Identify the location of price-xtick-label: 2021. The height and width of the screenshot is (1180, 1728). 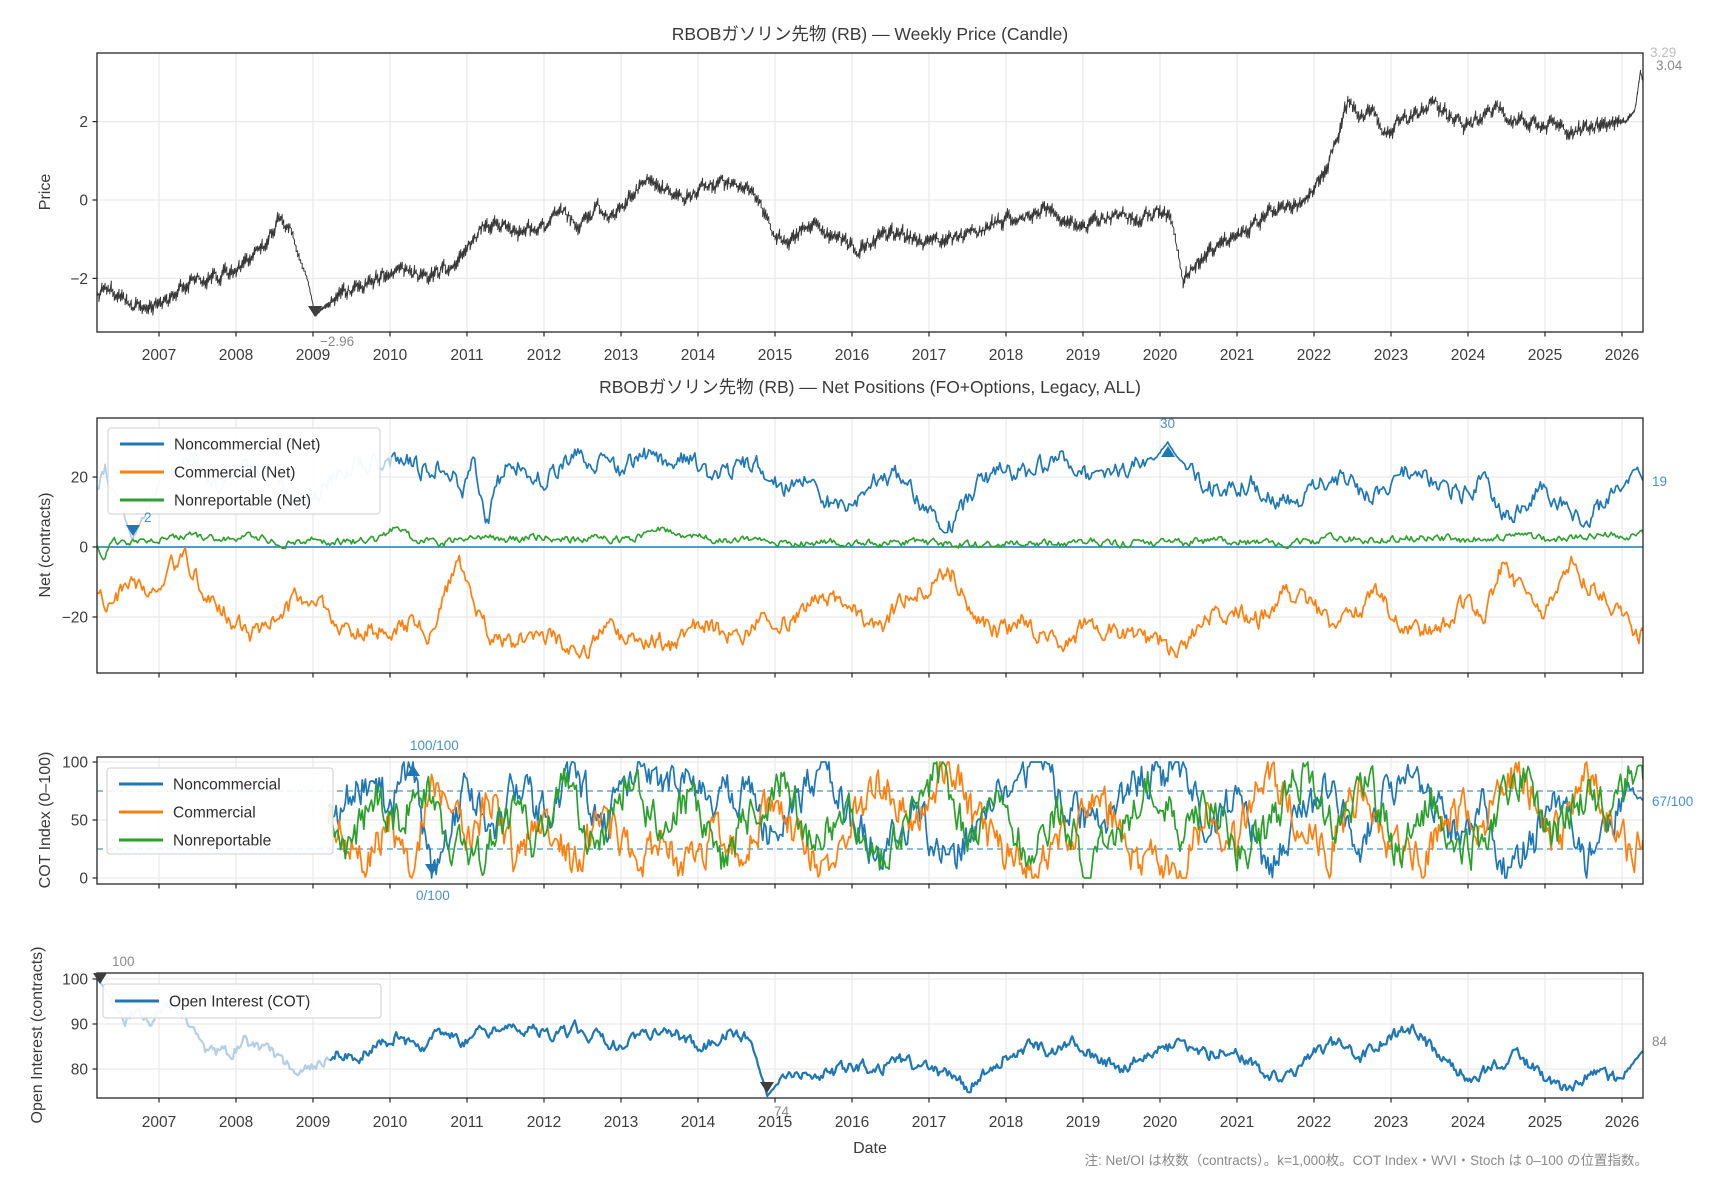
(1237, 355).